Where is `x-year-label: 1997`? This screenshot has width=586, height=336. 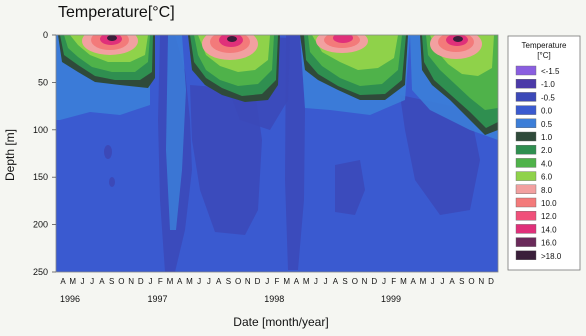
x-year-label: 1997 is located at coordinates (158, 299).